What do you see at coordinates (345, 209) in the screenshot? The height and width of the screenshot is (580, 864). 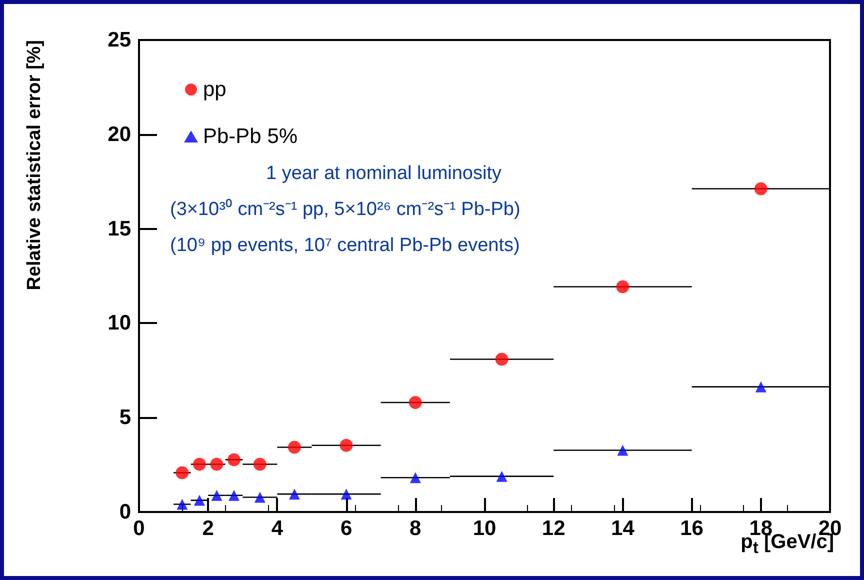 I see `annotation: (3×10³⁰ cm⁻²s⁻¹ pp, 5×10²⁶ cm⁻²s⁻¹ Pb-Pb)` at bounding box center [345, 209].